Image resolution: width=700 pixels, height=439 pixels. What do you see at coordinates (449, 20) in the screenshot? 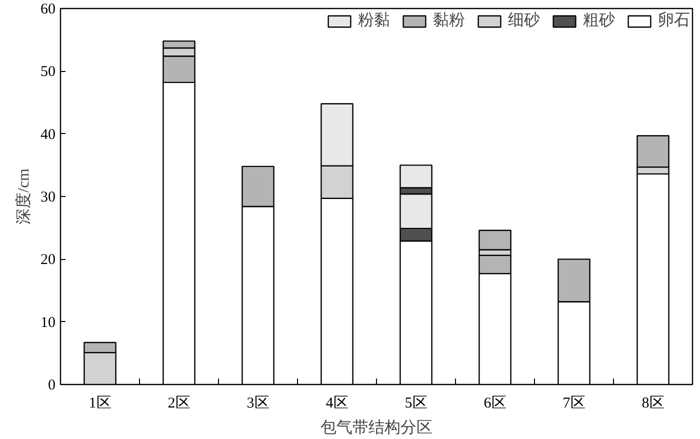
I see `legend-label: 黏粉` at bounding box center [449, 20].